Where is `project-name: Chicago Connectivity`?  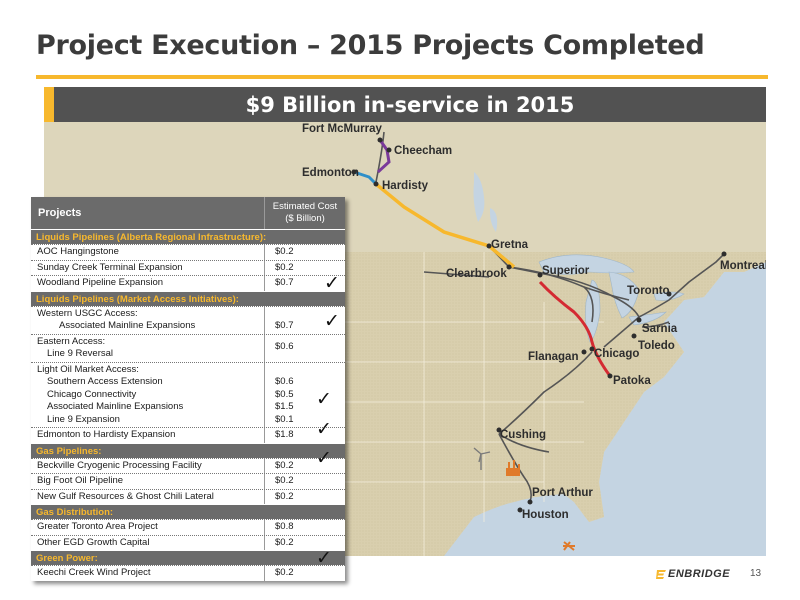
project-name: Chicago Connectivity is located at coordinates (92, 394).